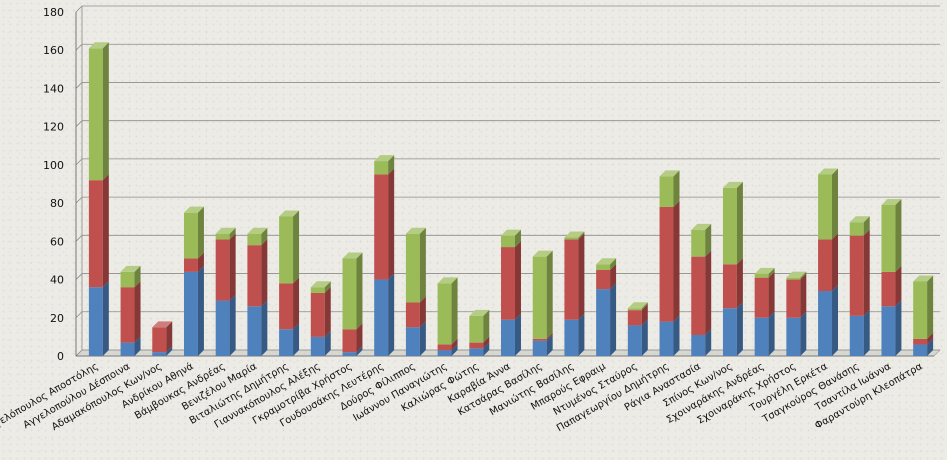 This screenshot has height=460, width=947. Describe the element at coordinates (53, 50) in the screenshot. I see `y-tick-label: 160` at that location.